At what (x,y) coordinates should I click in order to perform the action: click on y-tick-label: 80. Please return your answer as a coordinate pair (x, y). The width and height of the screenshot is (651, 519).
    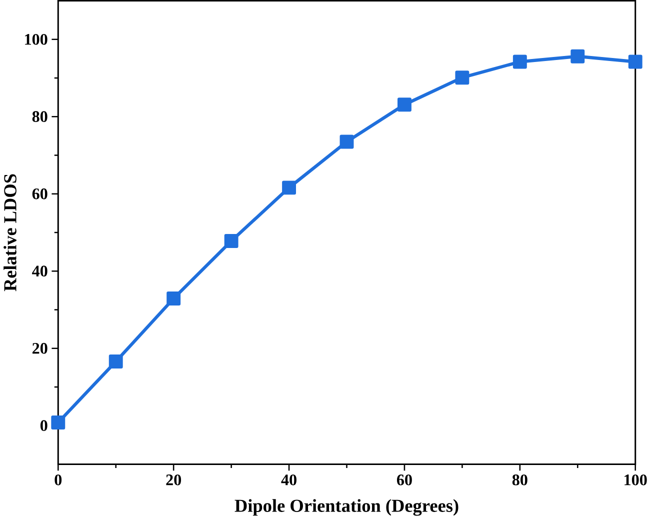
    Looking at the image, I should click on (40, 116).